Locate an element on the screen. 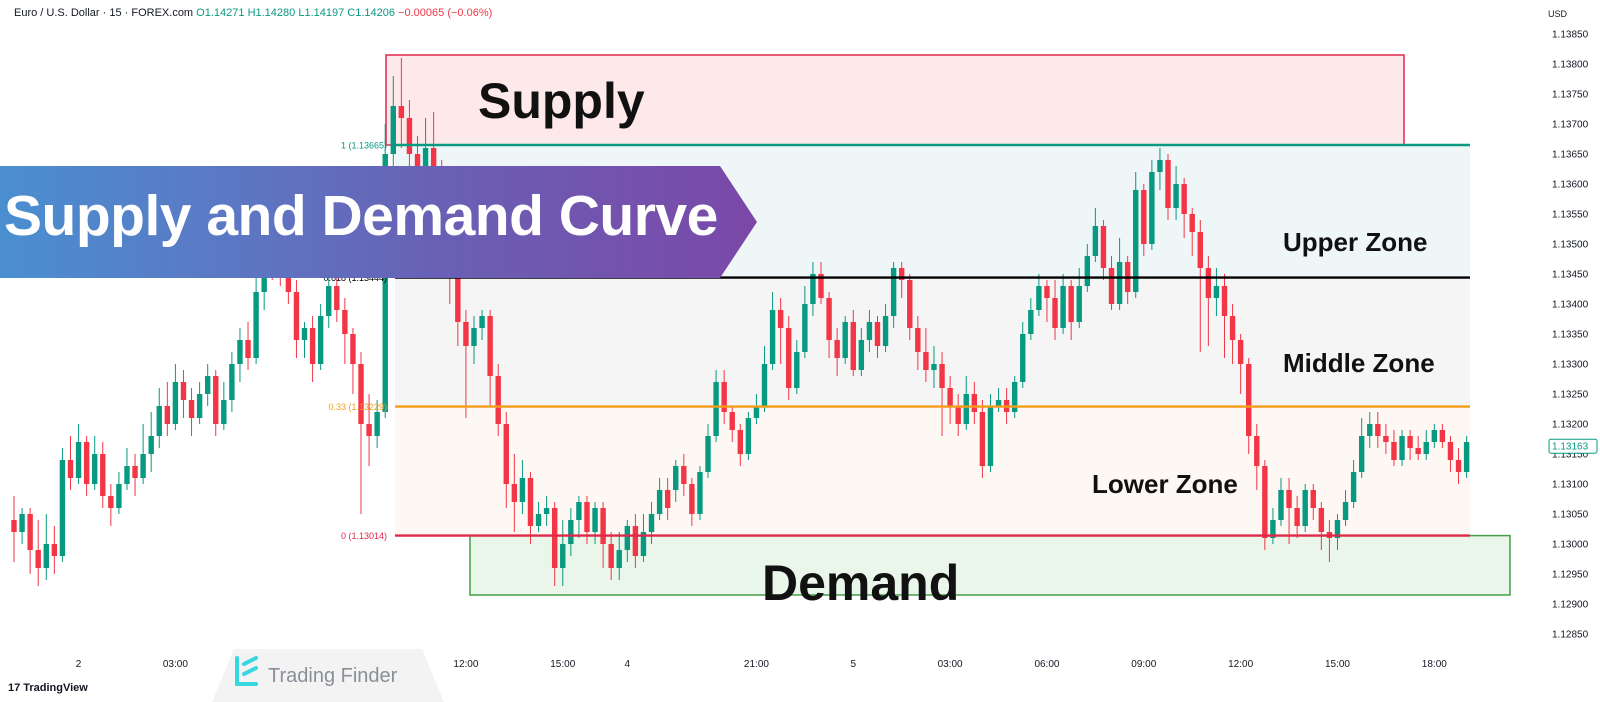 This screenshot has width=1600, height=702. time-tick-label: 21:00 is located at coordinates (756, 664).